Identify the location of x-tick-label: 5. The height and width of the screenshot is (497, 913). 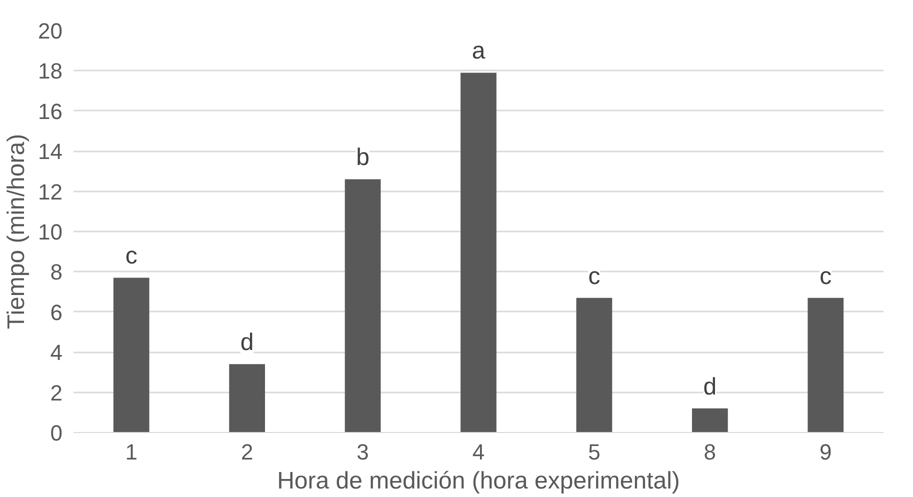
(594, 452).